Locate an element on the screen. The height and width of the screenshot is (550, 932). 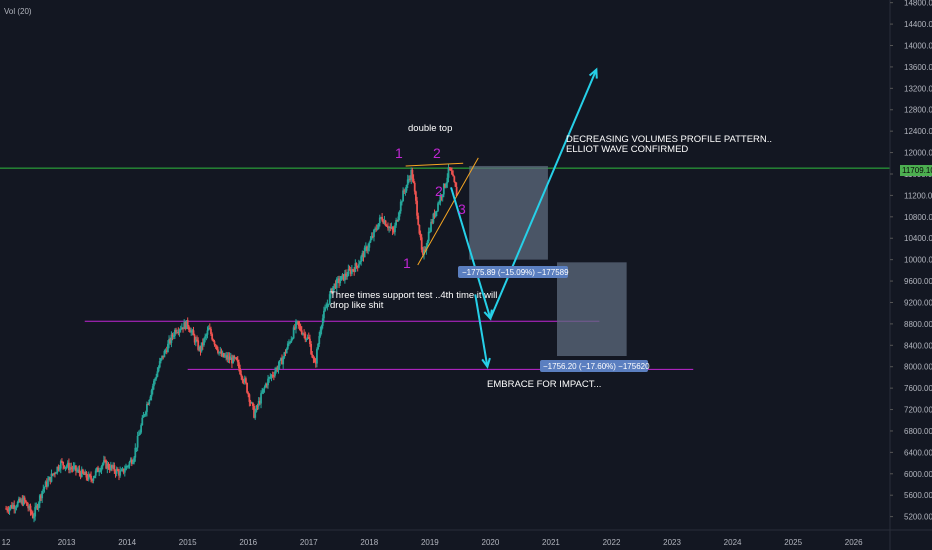
x-tick-label: 2024 is located at coordinates (733, 542).